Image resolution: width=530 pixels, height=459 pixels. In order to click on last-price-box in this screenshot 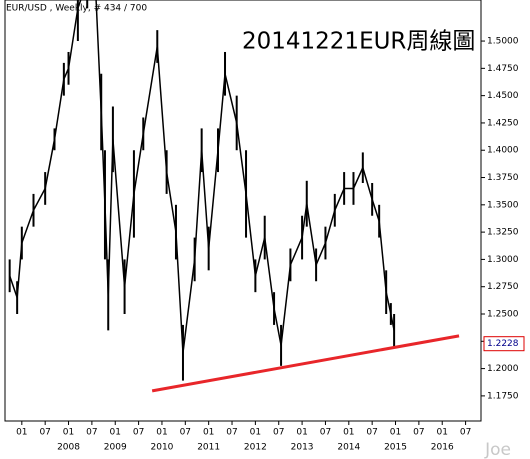, I will do `click(504, 344)`.